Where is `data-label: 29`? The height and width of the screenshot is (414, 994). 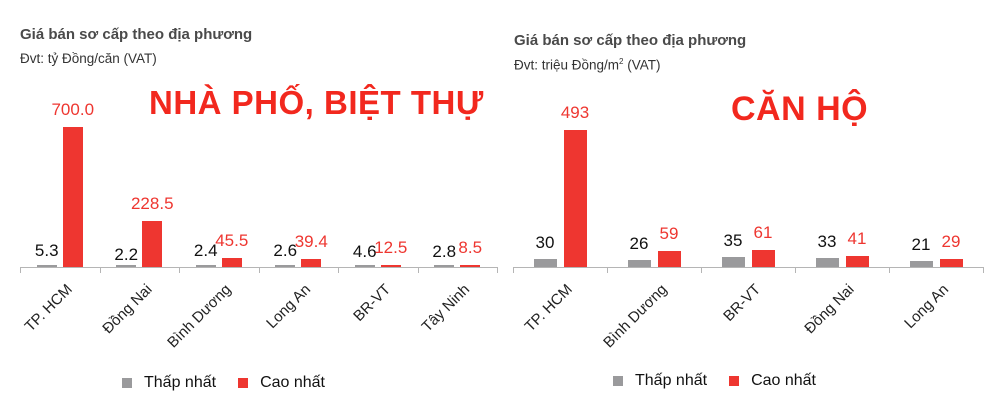
data-label: 29 is located at coordinates (951, 241).